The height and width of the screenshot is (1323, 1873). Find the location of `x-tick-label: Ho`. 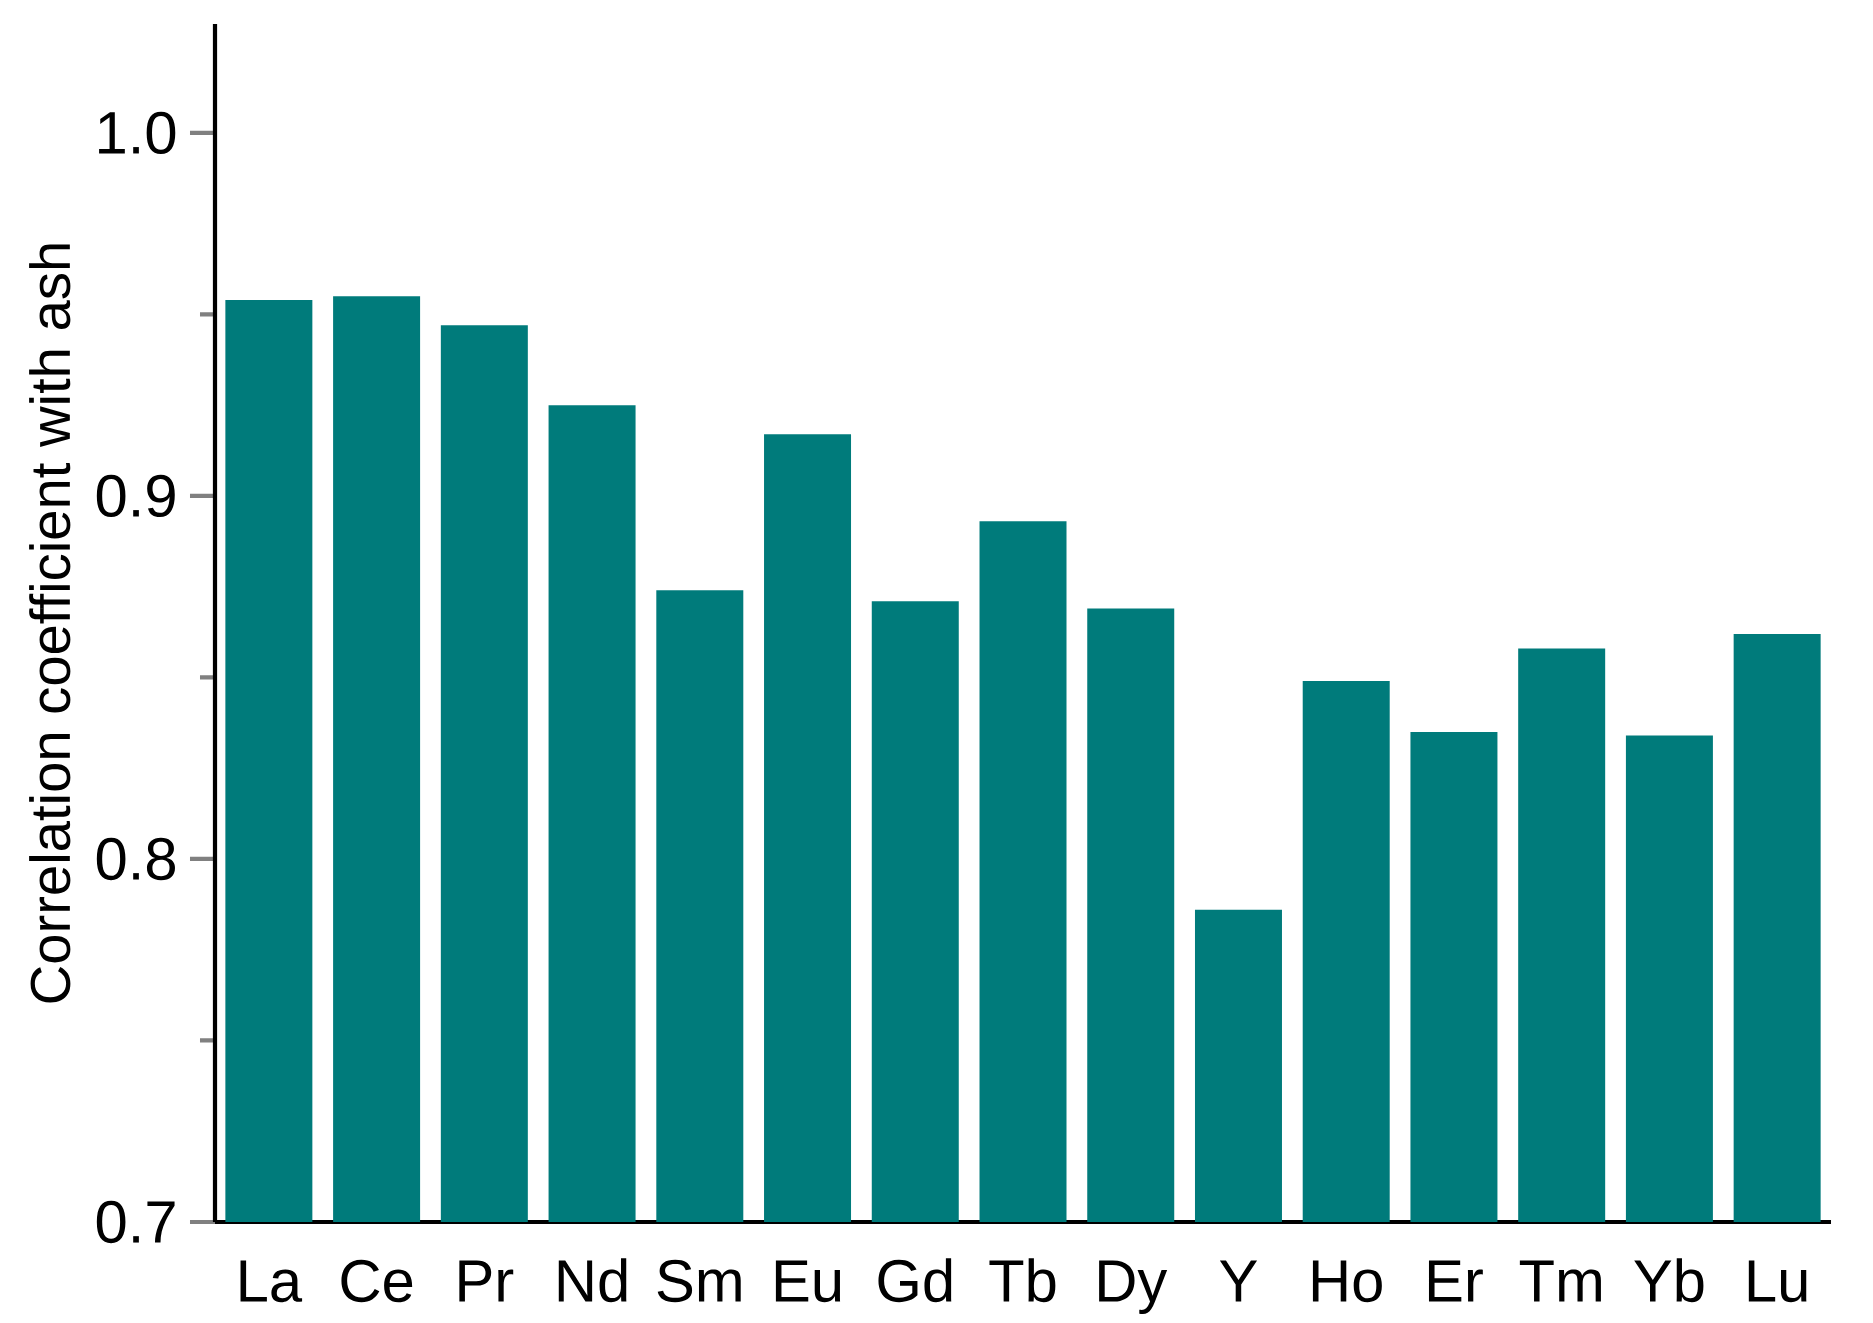

x-tick-label: Ho is located at coordinates (1347, 1281).